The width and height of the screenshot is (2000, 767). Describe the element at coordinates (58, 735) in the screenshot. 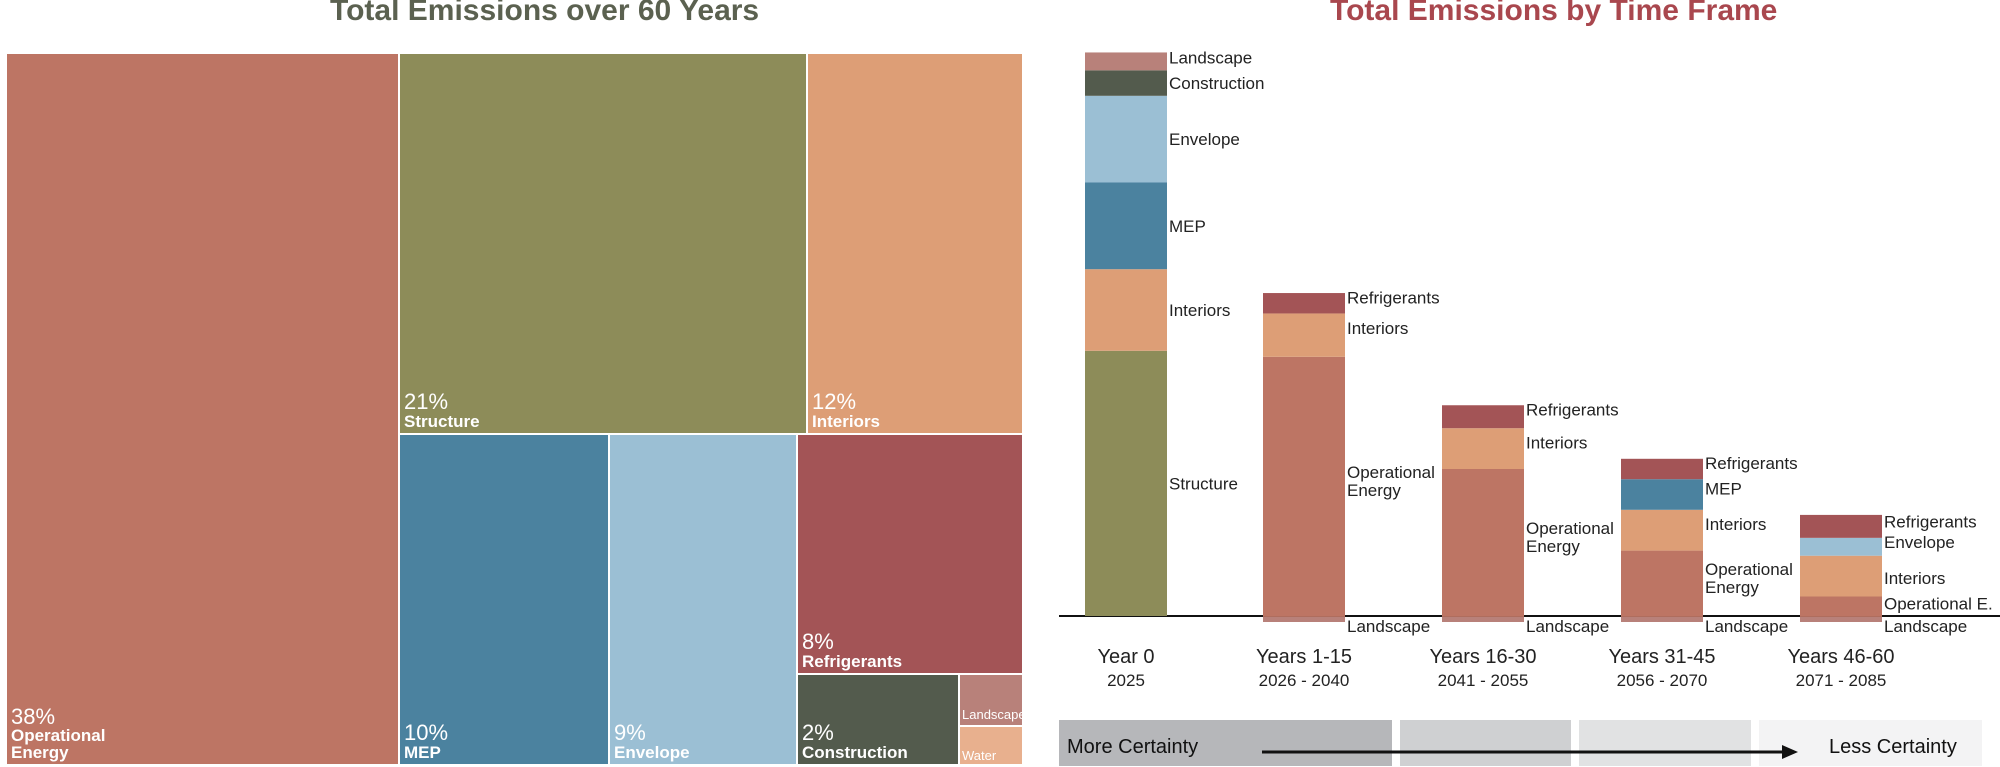

I see `operational-energy-label-1: Operational` at that location.